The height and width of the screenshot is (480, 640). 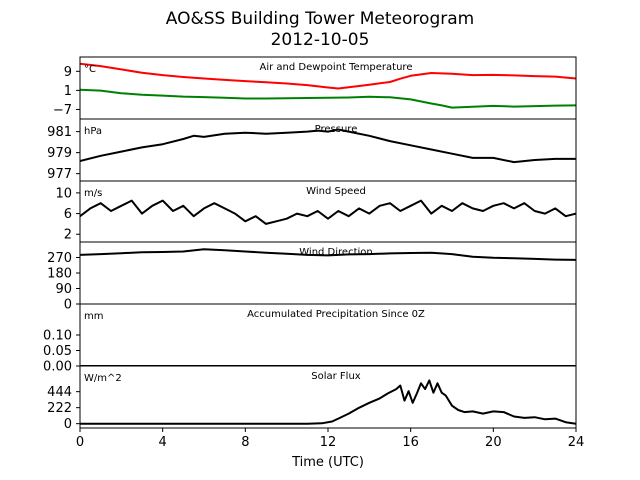 What do you see at coordinates (336, 314) in the screenshot?
I see `panel-4-title: Accumulated Precipitation Since 0Z` at bounding box center [336, 314].